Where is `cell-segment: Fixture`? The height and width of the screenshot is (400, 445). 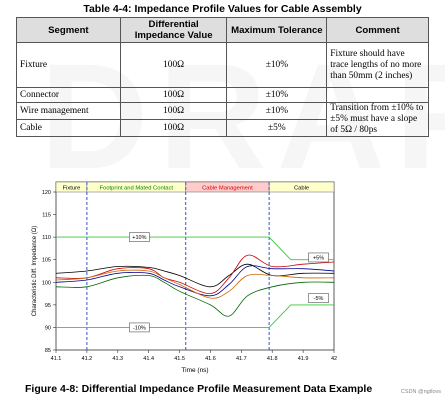 cell-segment: Fixture is located at coordinates (68, 65).